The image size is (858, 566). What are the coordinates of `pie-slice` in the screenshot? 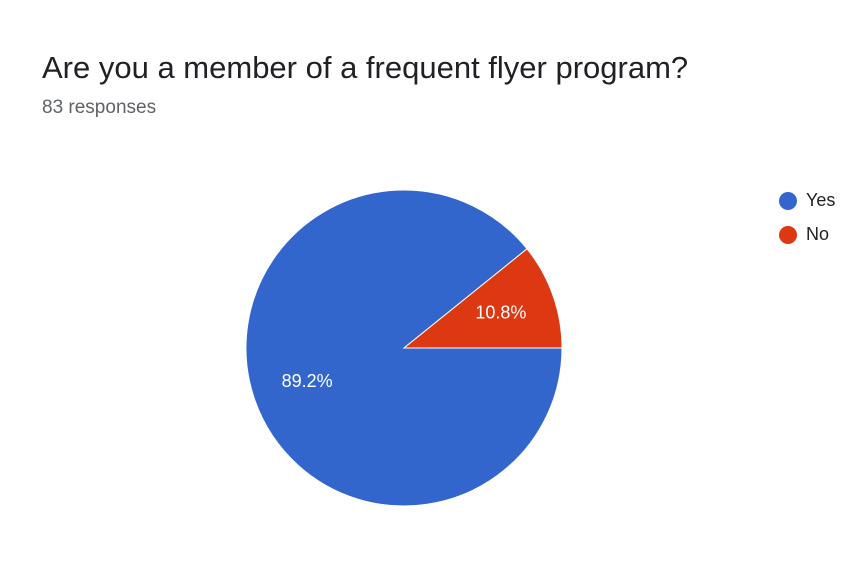 It's located at (482, 298).